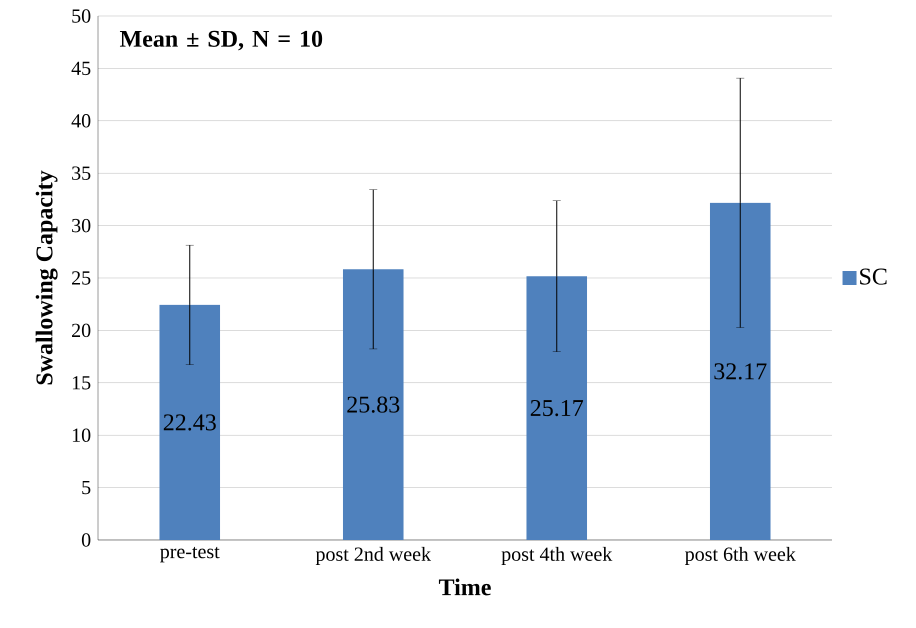 The width and height of the screenshot is (916, 628). What do you see at coordinates (86, 540) in the screenshot?
I see `y-tick-label: 0` at bounding box center [86, 540].